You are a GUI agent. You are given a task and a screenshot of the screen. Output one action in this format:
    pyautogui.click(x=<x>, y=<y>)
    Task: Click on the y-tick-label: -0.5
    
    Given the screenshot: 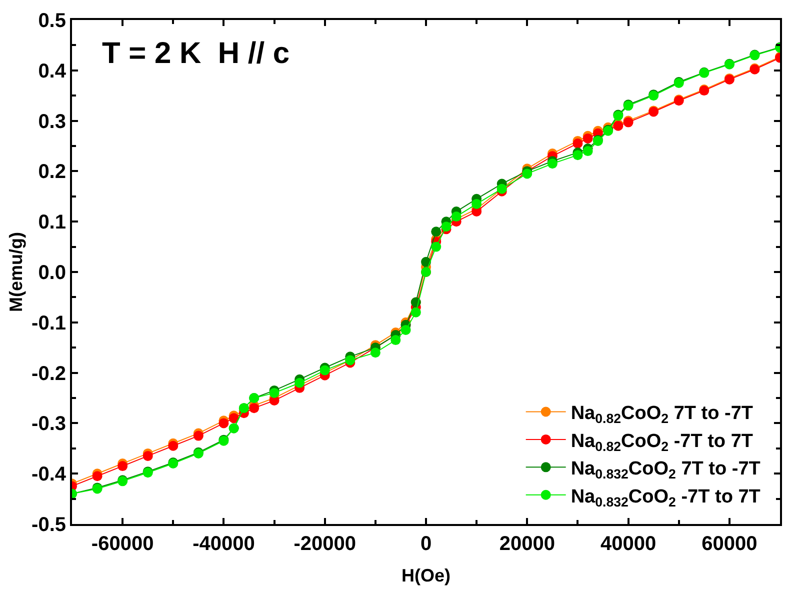 What is the action you would take?
    pyautogui.click(x=49, y=525)
    